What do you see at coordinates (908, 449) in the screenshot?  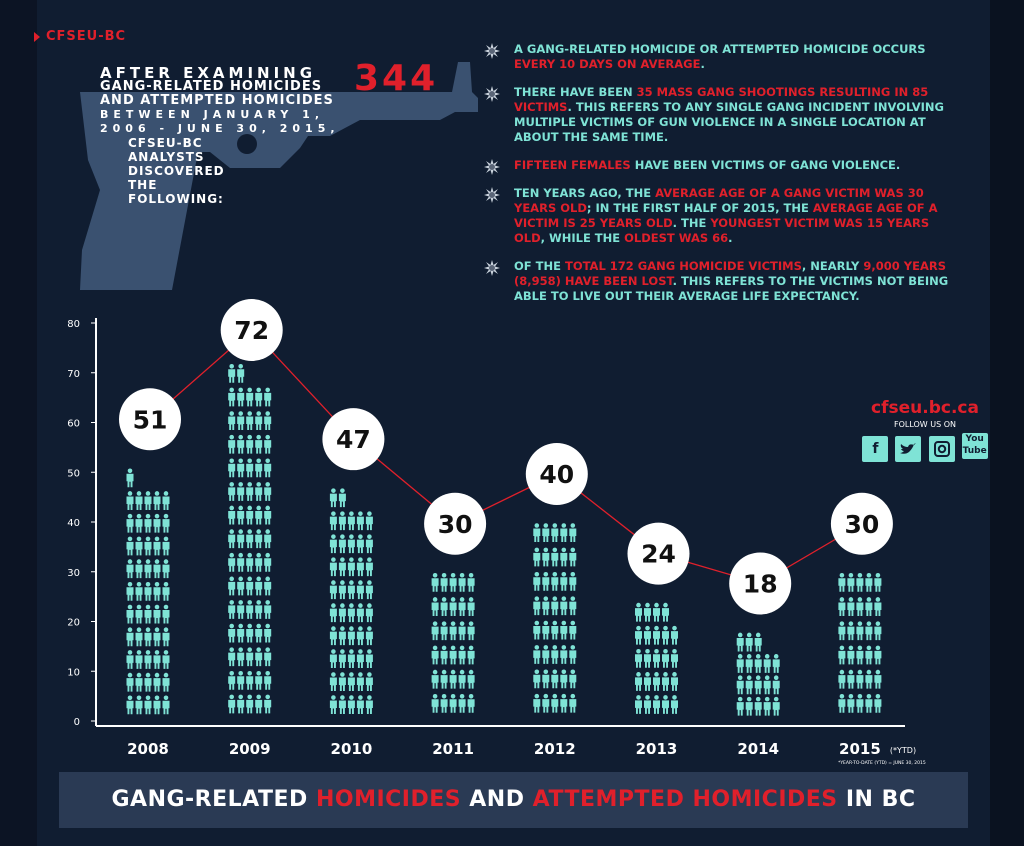 I see `twitter-icon` at bounding box center [908, 449].